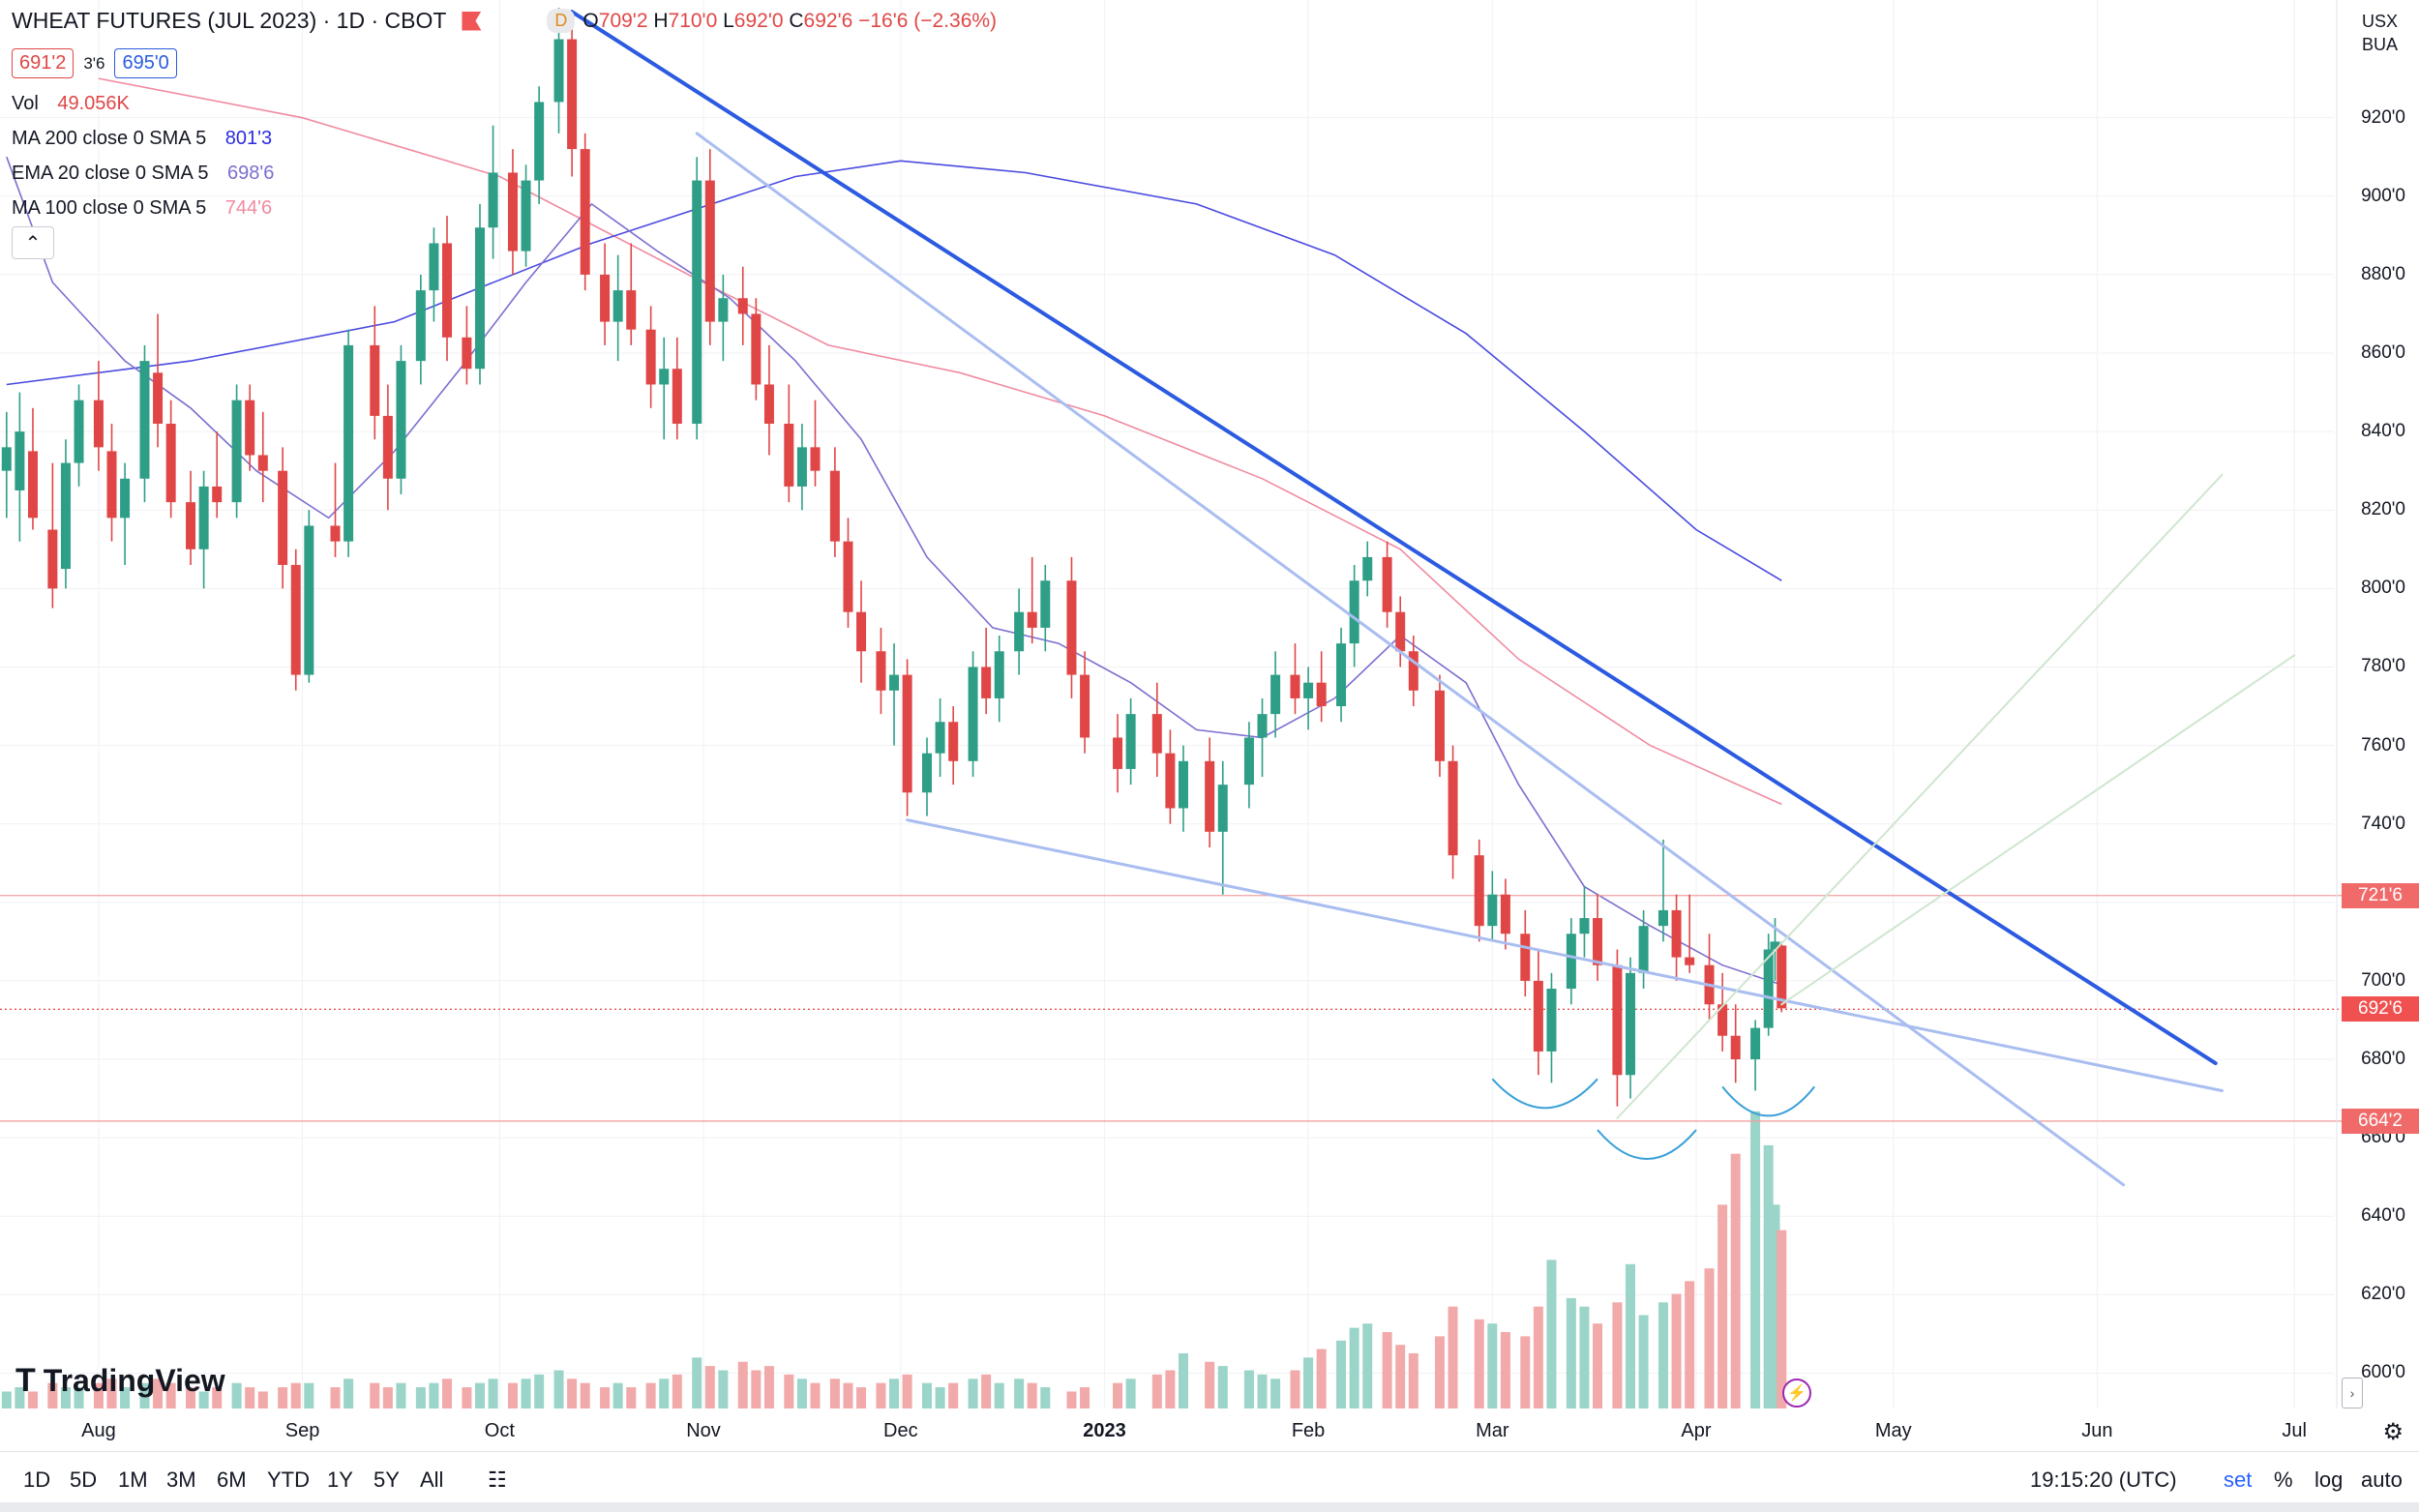 The image size is (2419, 1512). Describe the element at coordinates (2239, 1480) in the screenshot. I see `scale-set: set` at that location.